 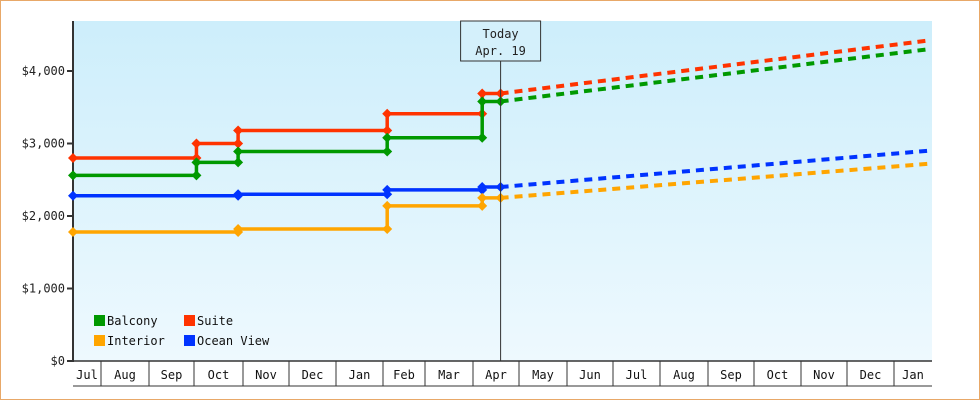 I want to click on series-ocean-view, so click(x=498, y=174).